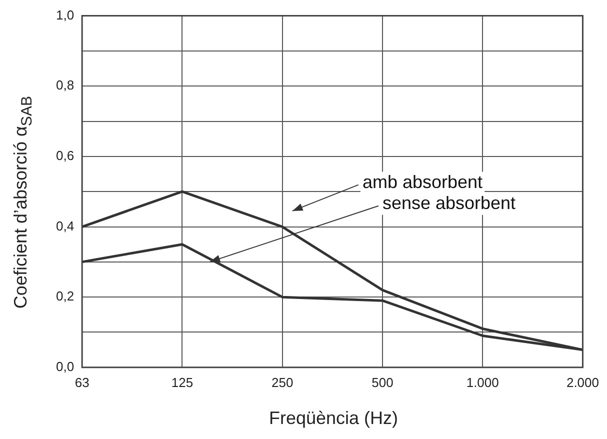  I want to click on y-tick-label: 0,8, so click(65, 85).